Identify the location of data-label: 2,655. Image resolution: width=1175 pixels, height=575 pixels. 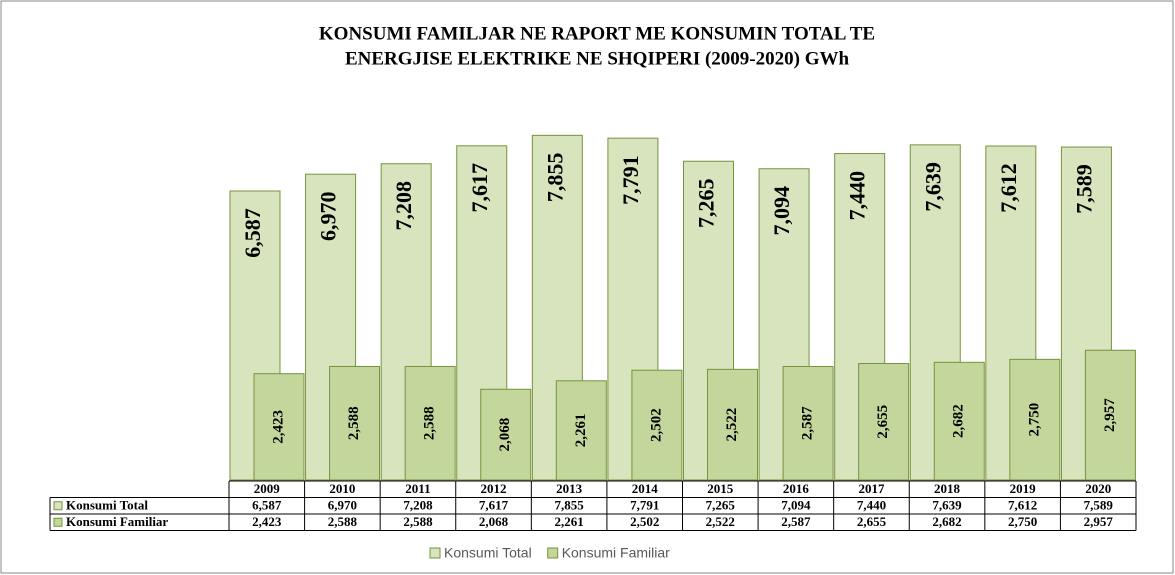
(883, 422).